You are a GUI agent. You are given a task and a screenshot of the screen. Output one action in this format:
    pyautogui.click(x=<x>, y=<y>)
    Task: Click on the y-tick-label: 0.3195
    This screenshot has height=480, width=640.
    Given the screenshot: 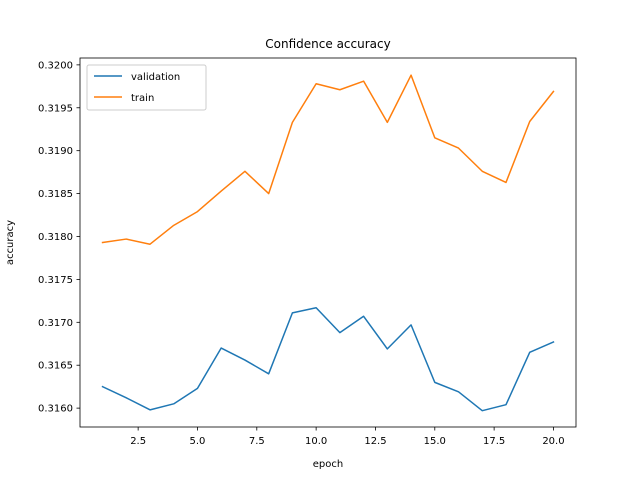 What is the action you would take?
    pyautogui.click(x=55, y=108)
    